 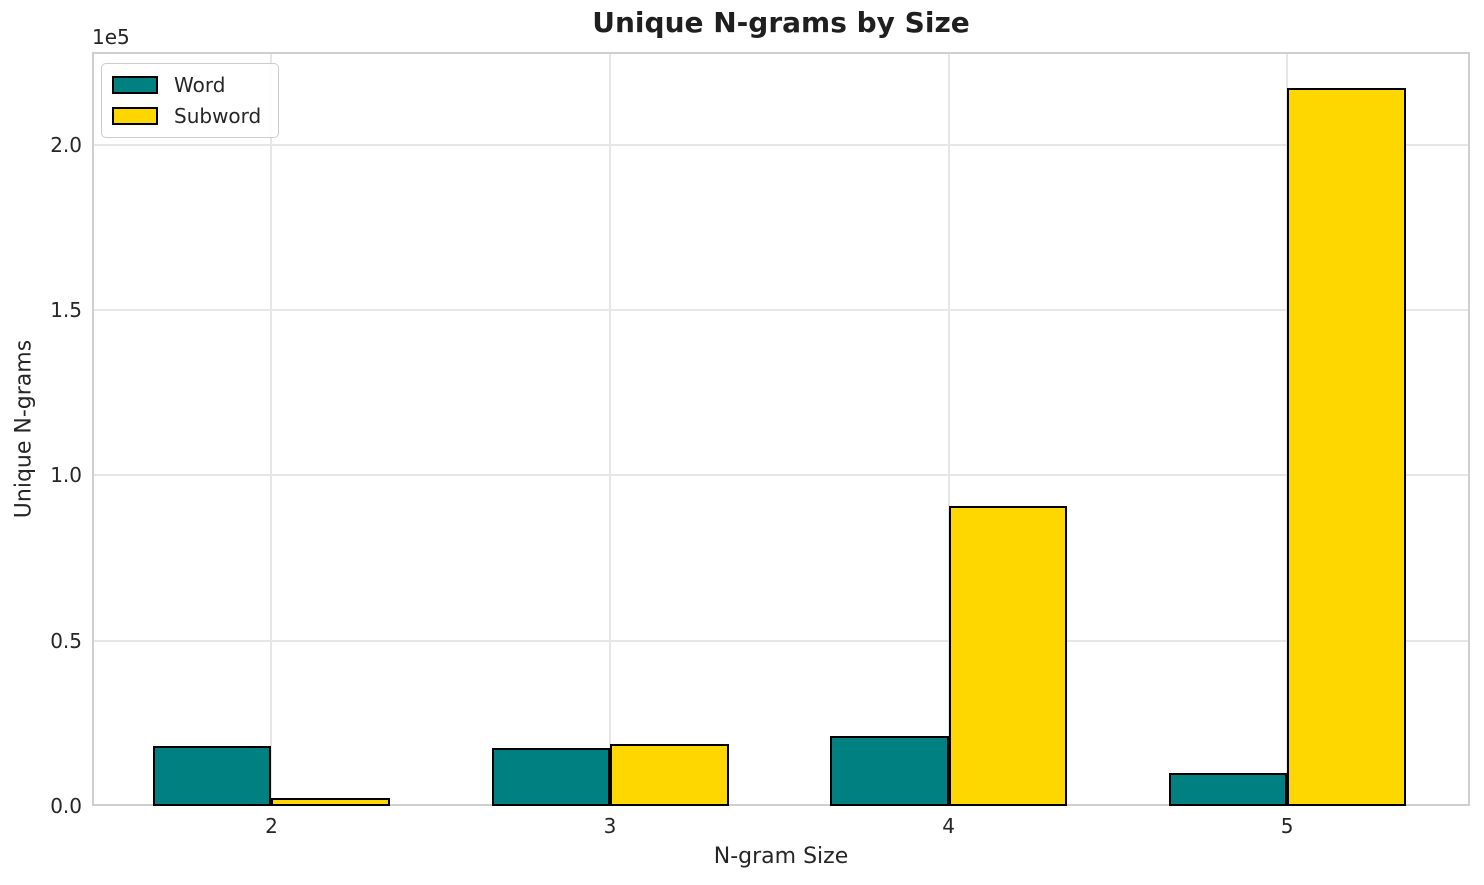 I want to click on y-axis-offset-label: 1e5, so click(x=111, y=37).